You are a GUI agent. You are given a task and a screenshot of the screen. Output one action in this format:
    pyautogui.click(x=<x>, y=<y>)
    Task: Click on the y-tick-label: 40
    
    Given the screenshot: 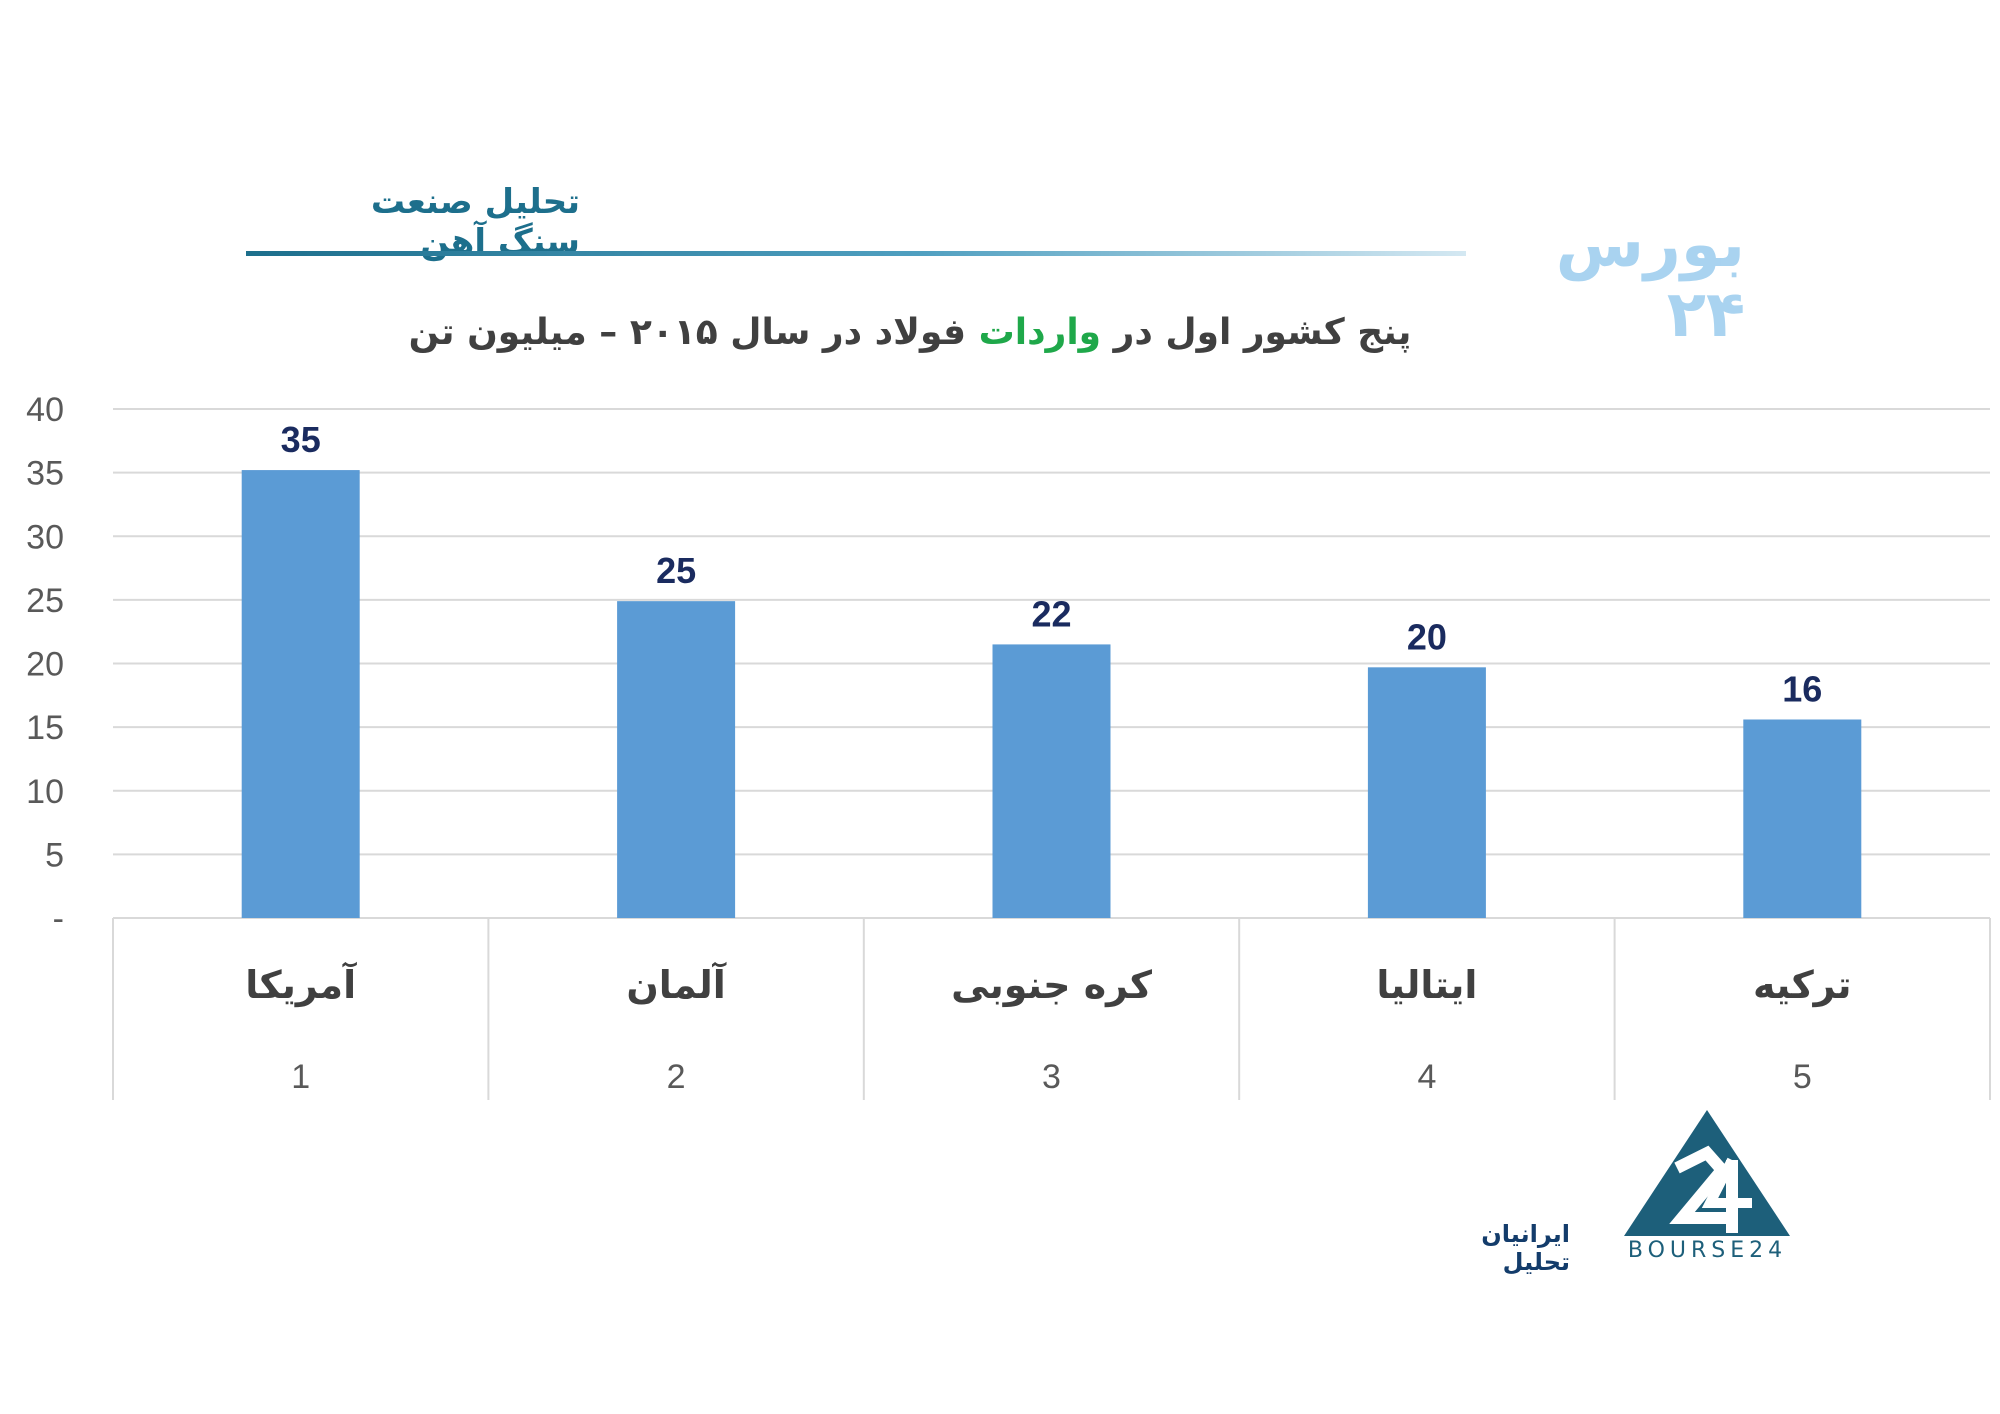 What is the action you would take?
    pyautogui.click(x=45, y=410)
    